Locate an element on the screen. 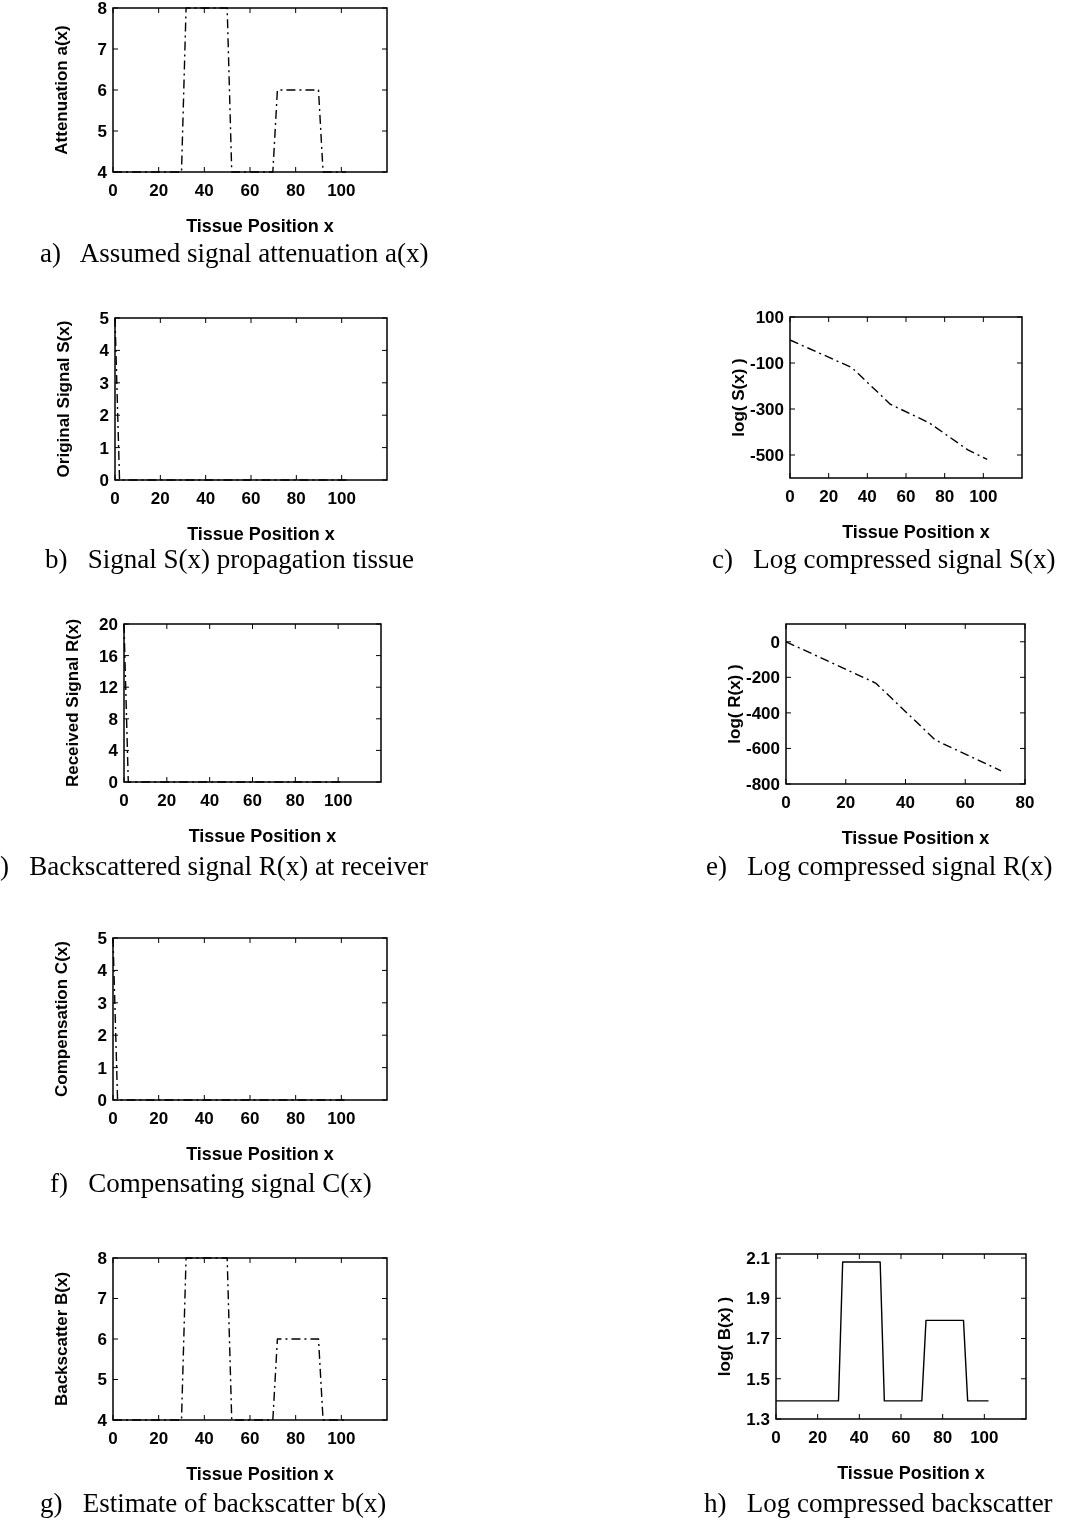 The width and height of the screenshot is (1079, 1526). y-axis-title: Received Signal R(x) is located at coordinates (72, 703).